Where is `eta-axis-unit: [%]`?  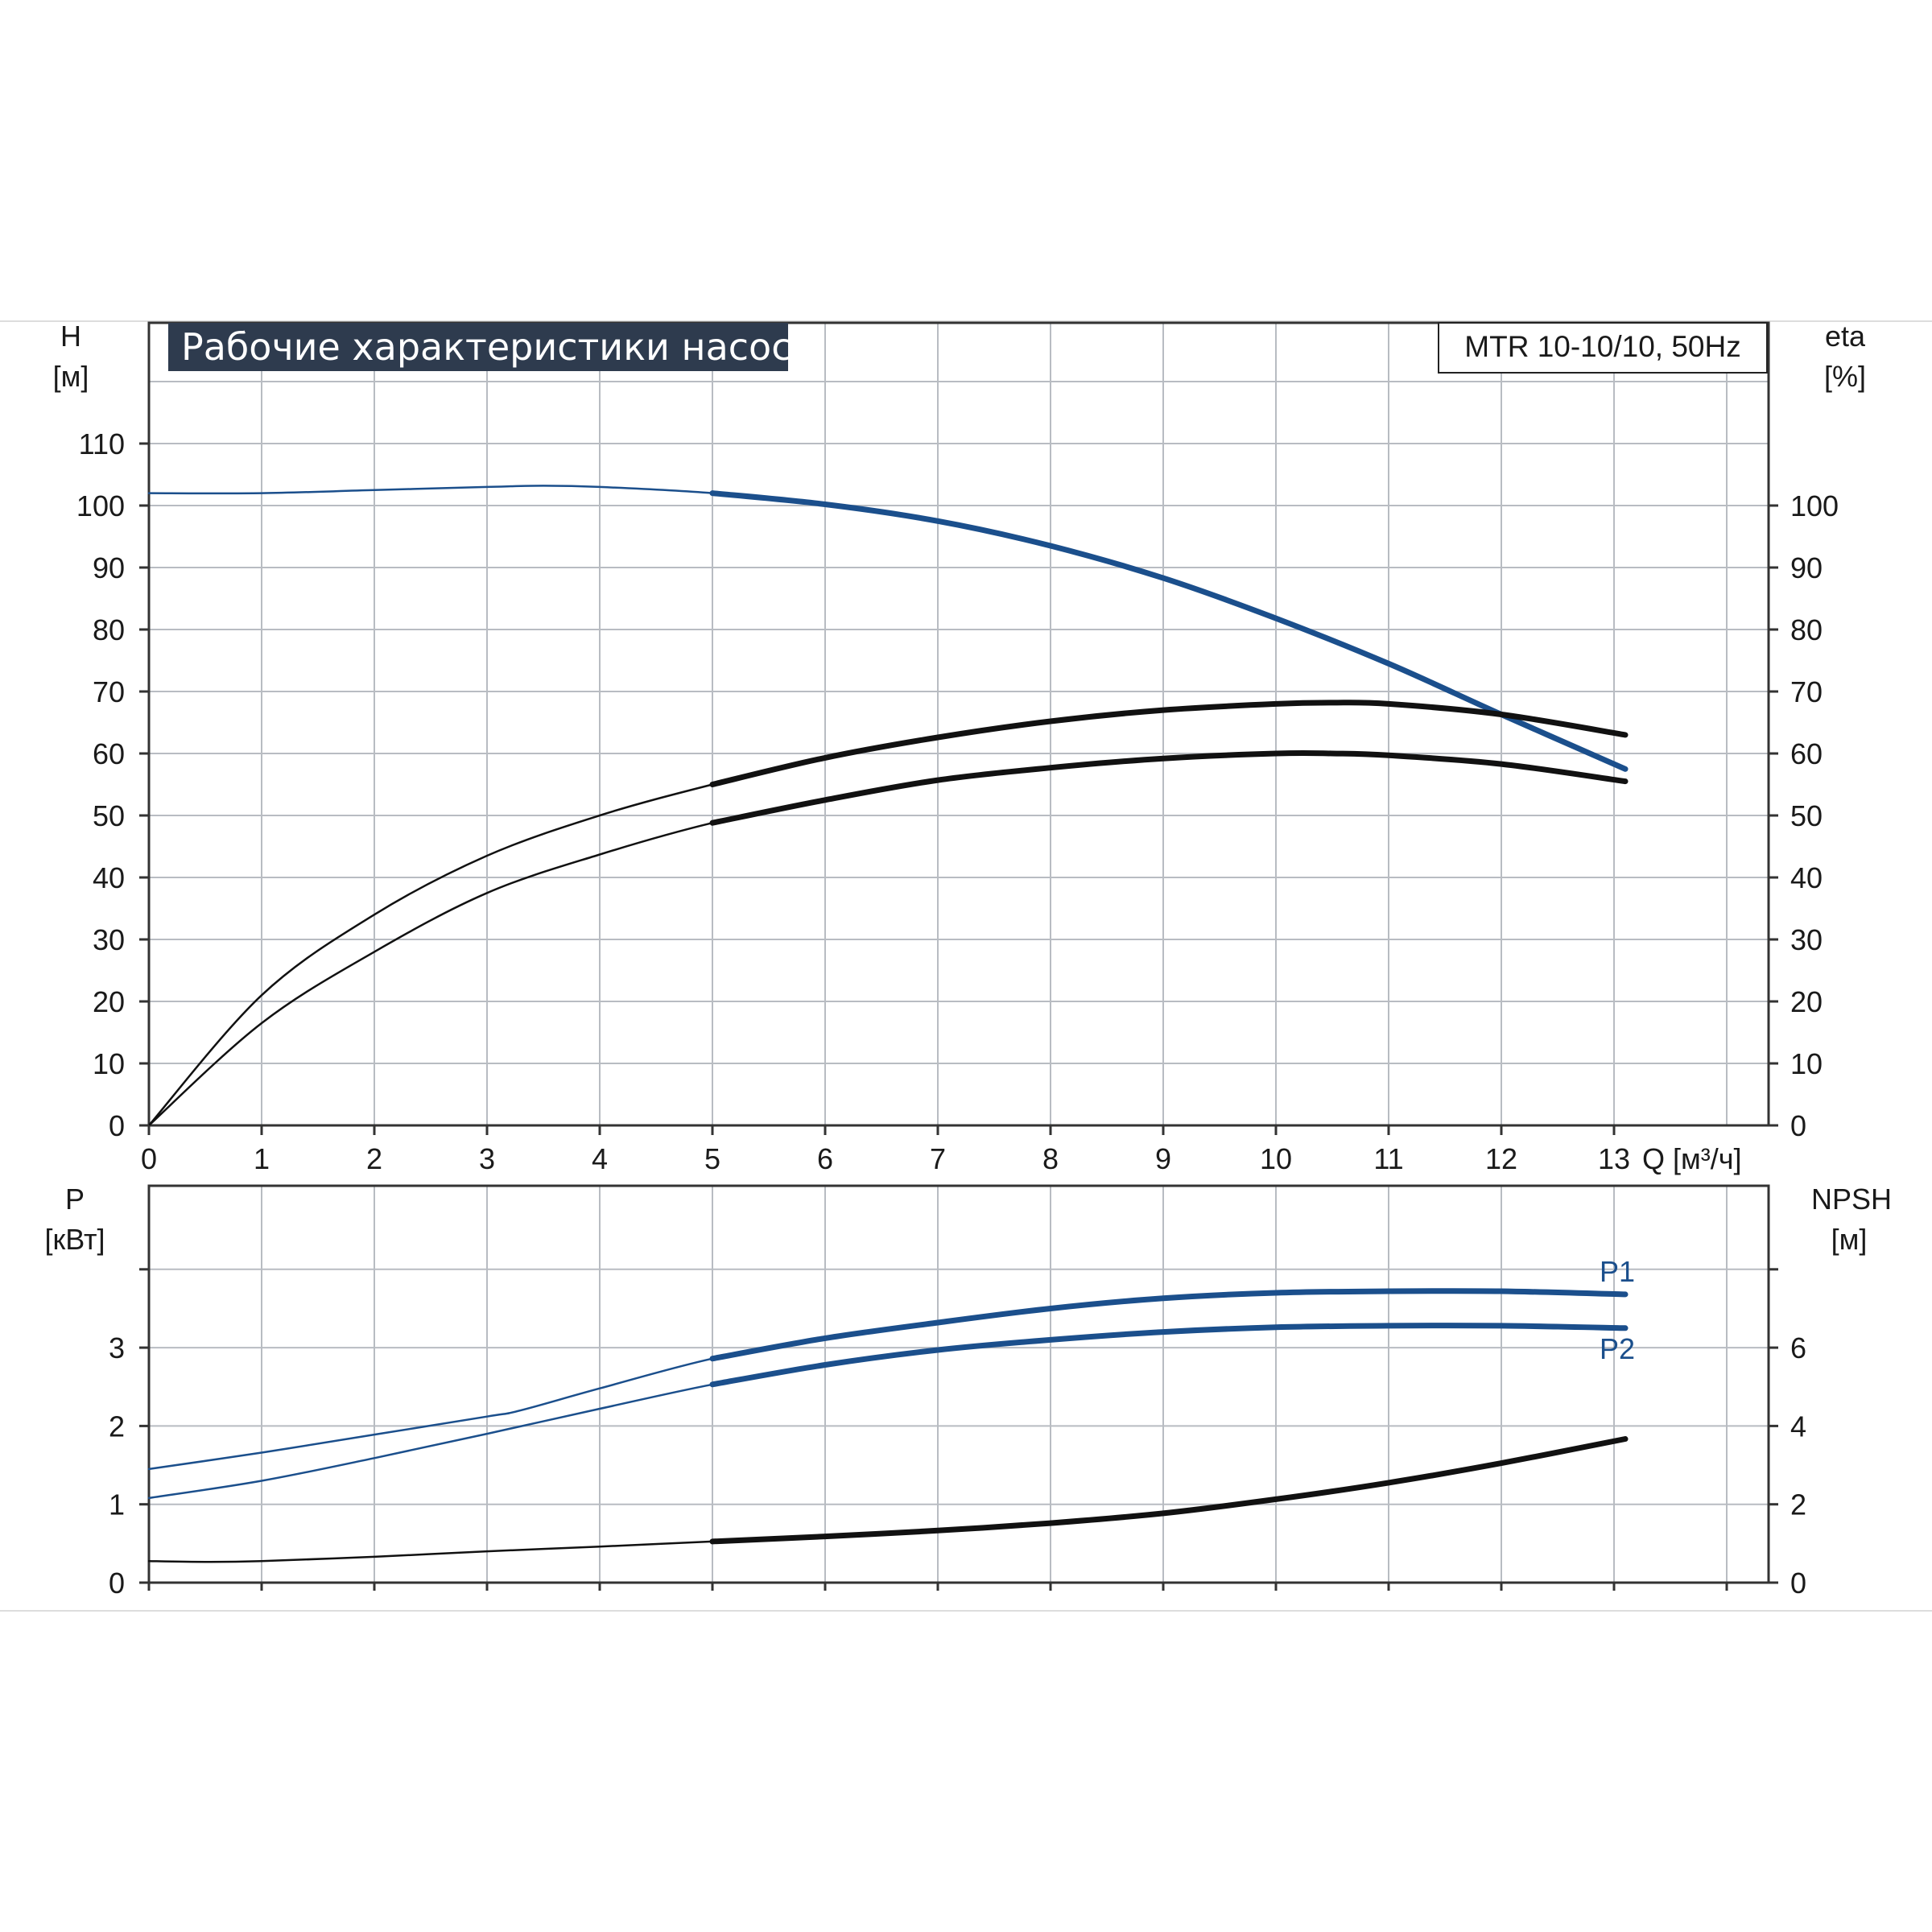
eta-axis-unit: [%] is located at coordinates (1845, 376).